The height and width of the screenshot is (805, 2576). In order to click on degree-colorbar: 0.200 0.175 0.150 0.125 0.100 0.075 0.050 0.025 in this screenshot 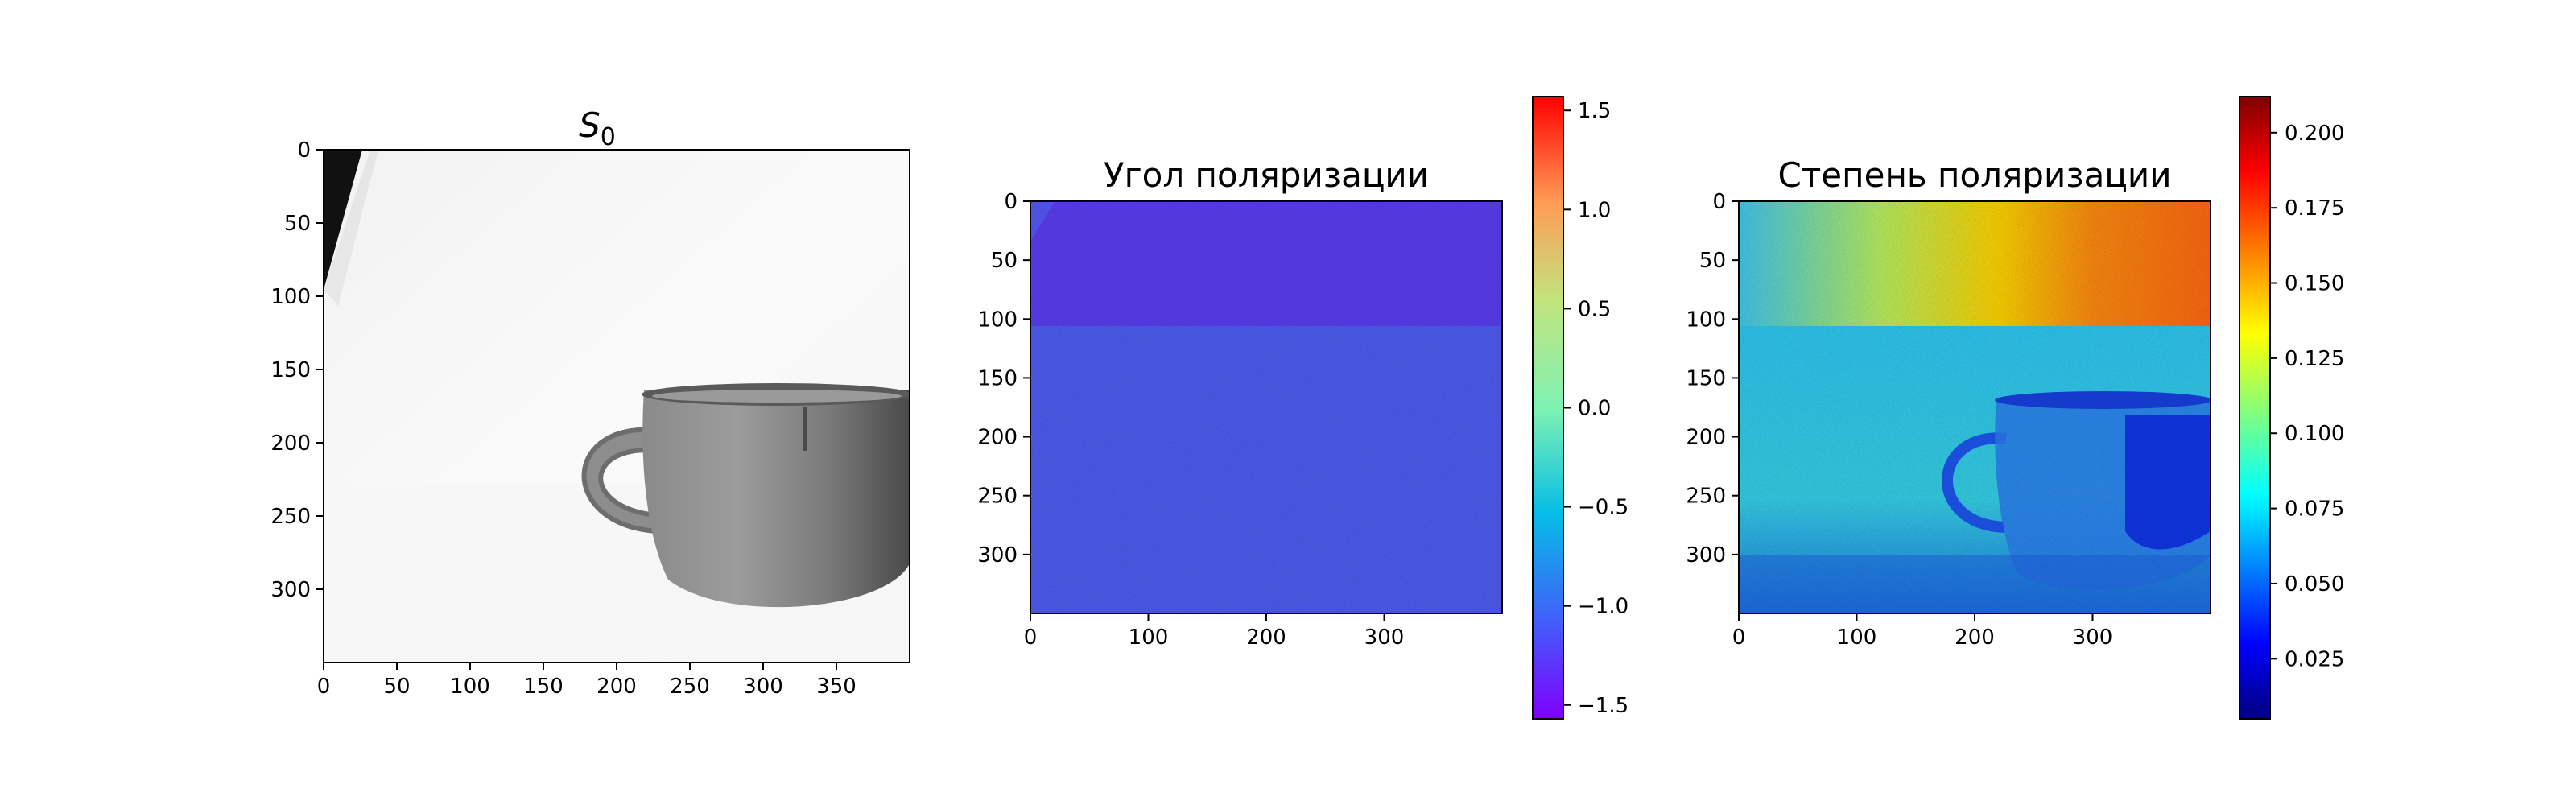, I will do `click(2291, 408)`.